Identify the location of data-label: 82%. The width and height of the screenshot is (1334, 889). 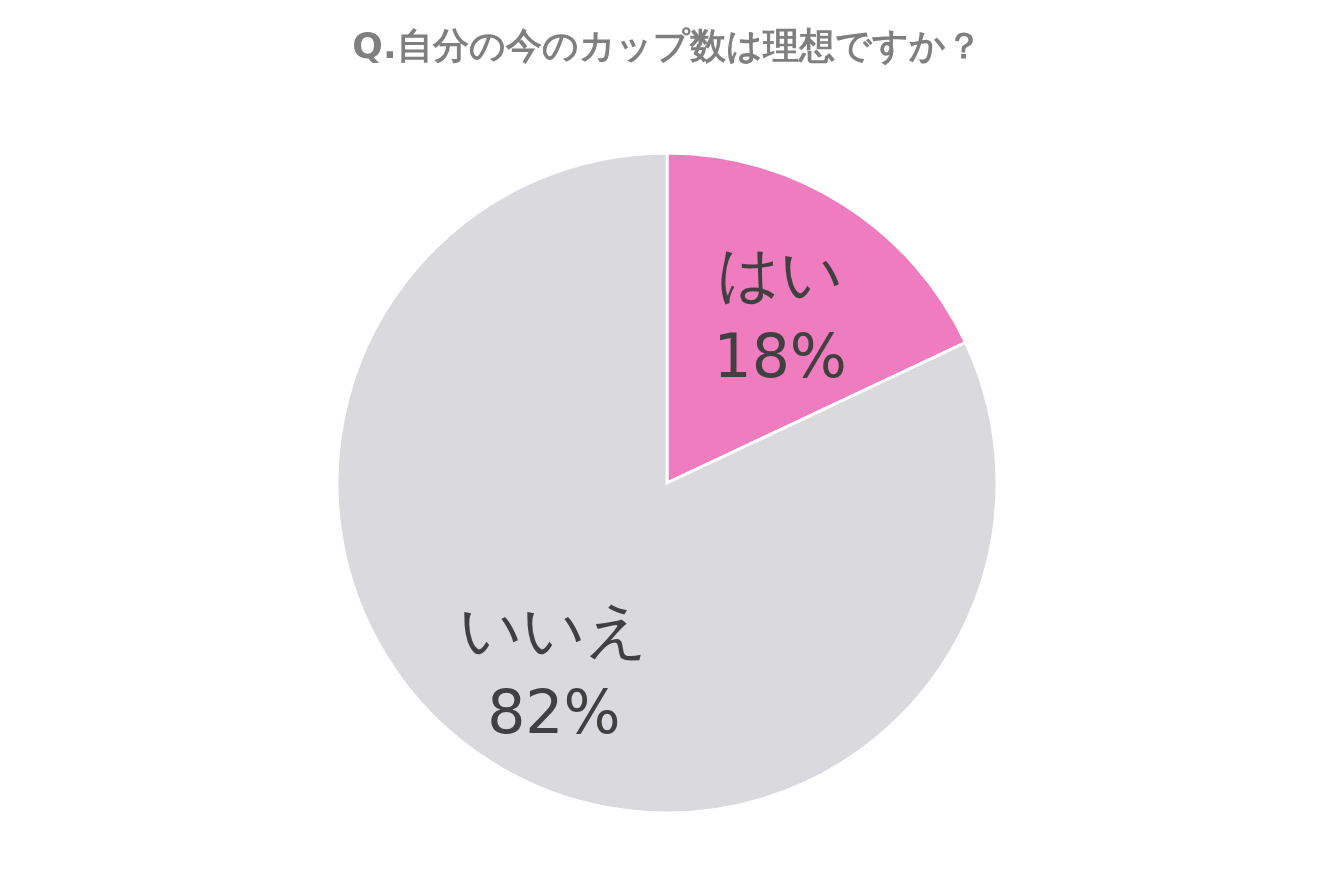
(554, 712).